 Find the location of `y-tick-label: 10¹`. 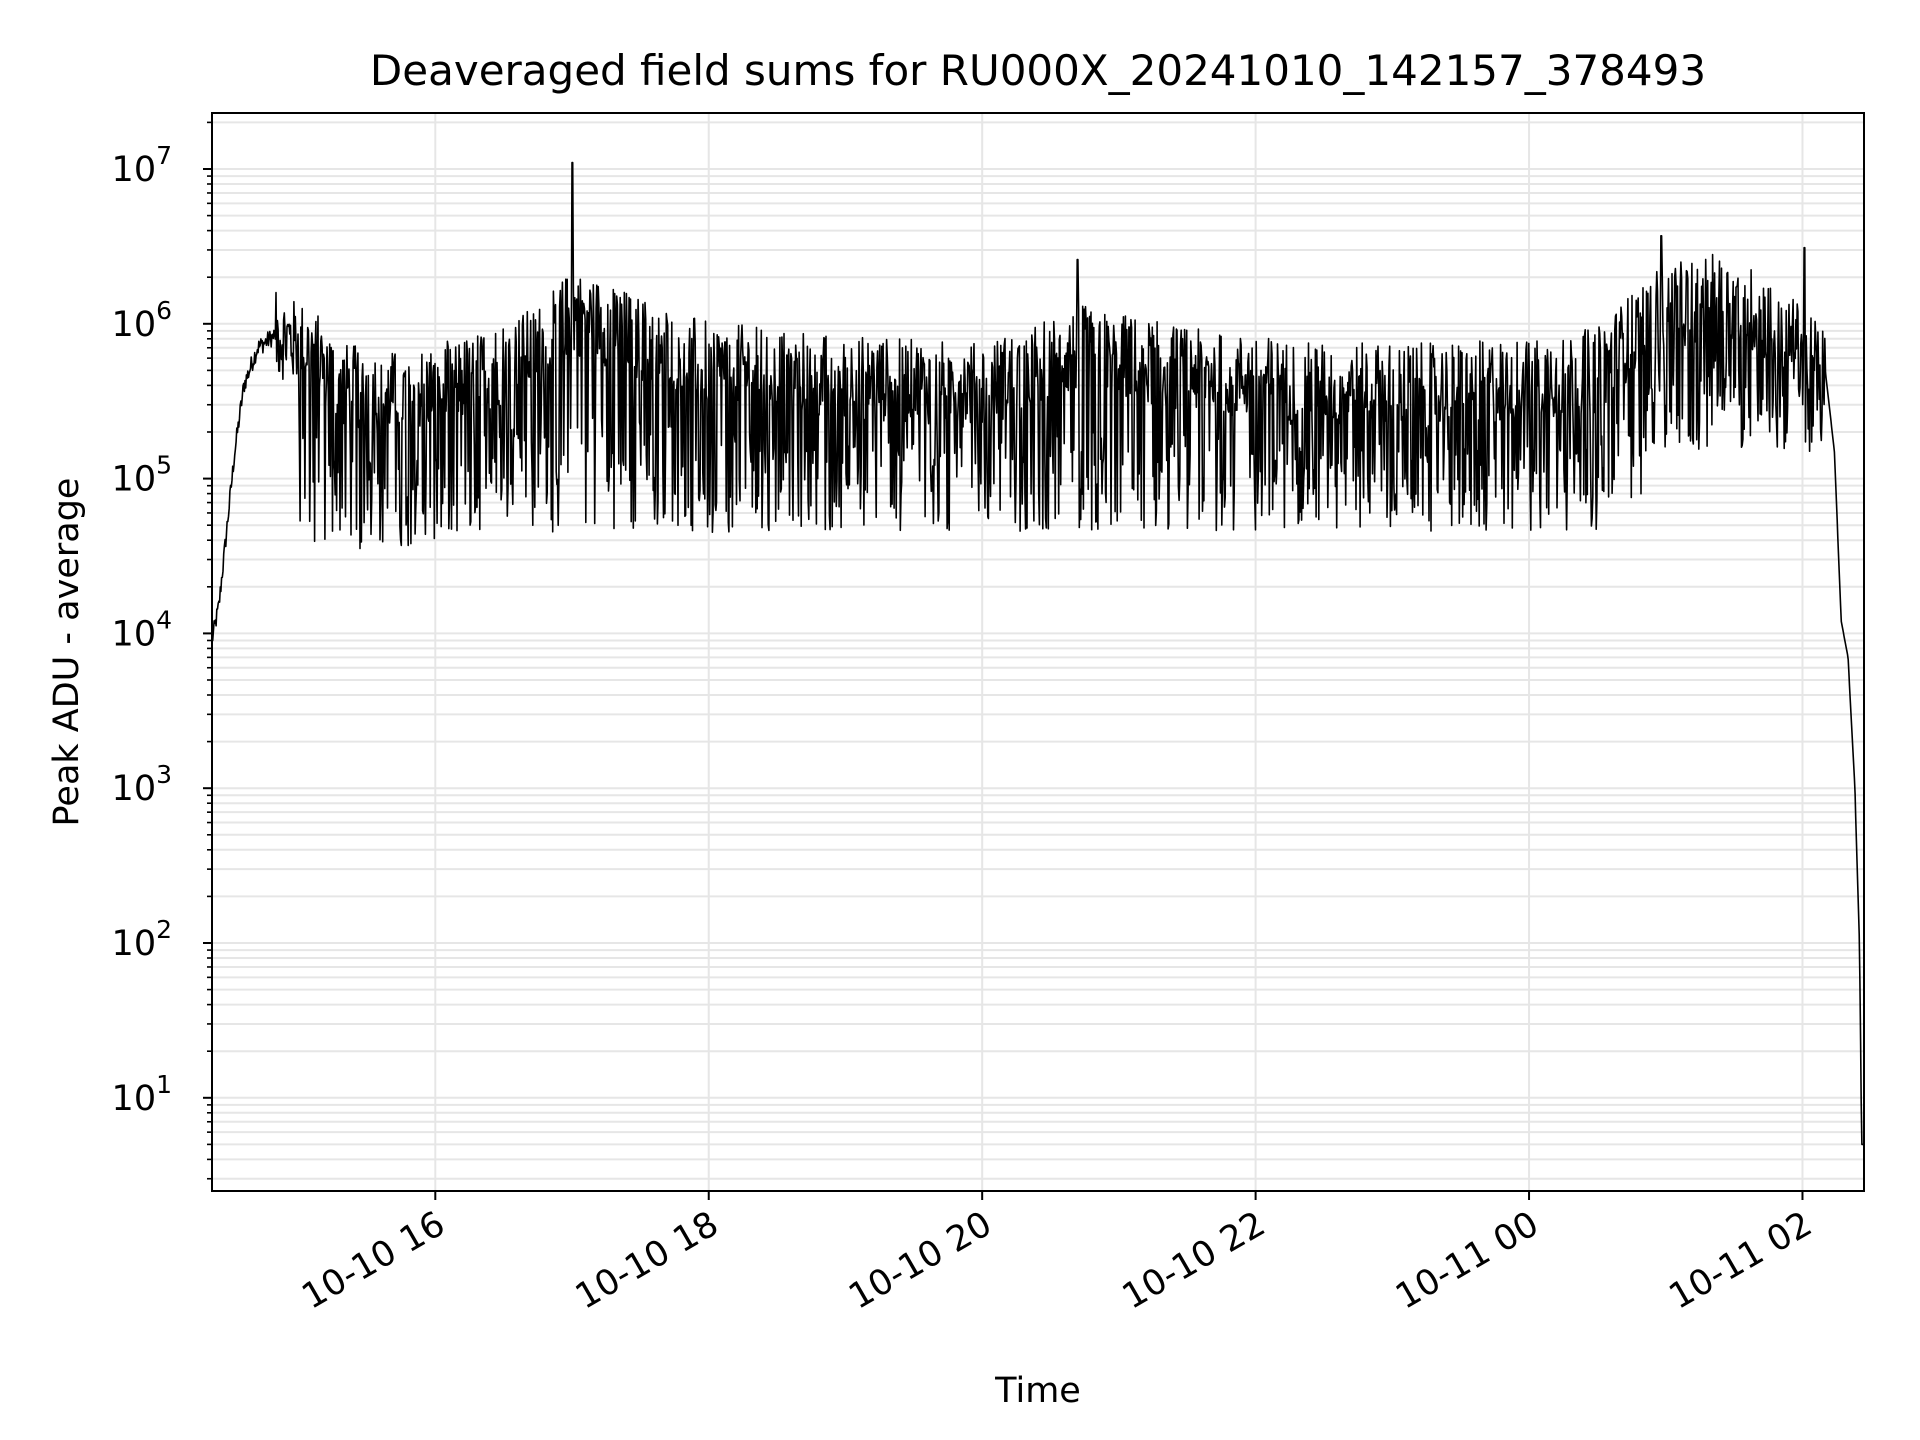

y-tick-label: 10¹ is located at coordinates (142, 1094).